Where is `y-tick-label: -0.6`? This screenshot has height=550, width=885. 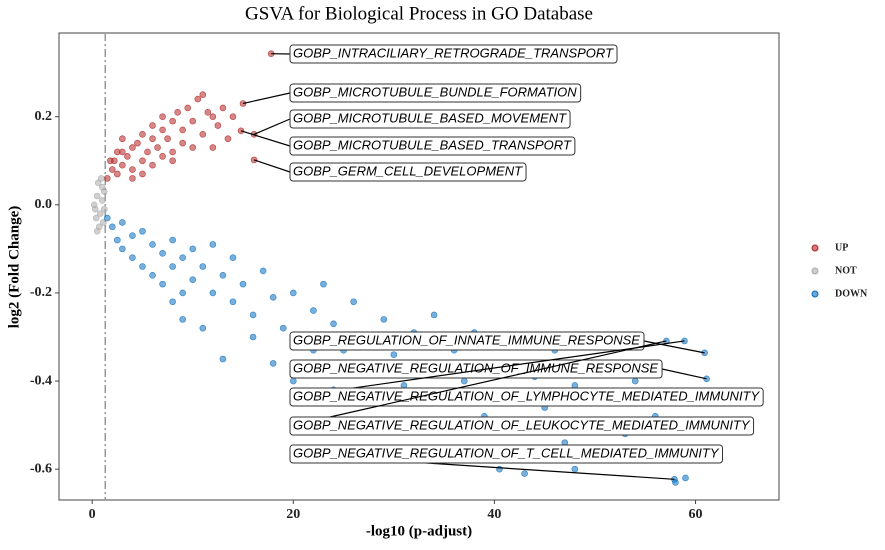
y-tick-label: -0.6 is located at coordinates (41, 468).